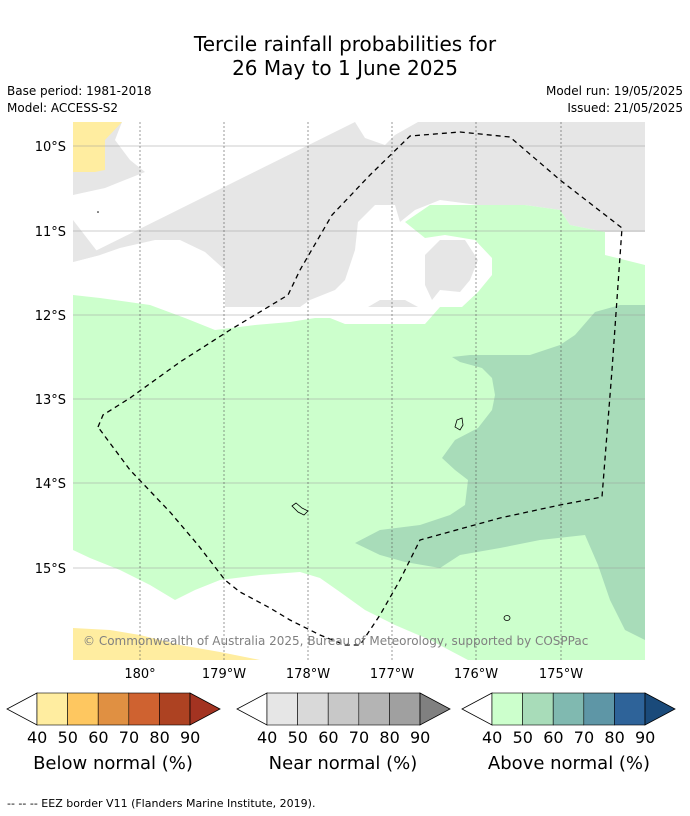 The height and width of the screenshot is (816, 690). I want to click on map-title-line1: Tercile rainfall probabilities for, so click(345, 44).